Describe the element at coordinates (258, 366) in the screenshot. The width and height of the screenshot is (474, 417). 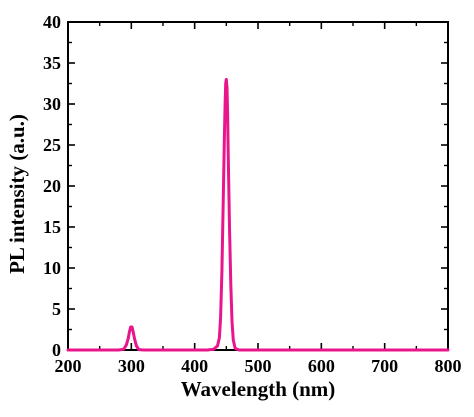
I see `x-tick-label: 500` at that location.